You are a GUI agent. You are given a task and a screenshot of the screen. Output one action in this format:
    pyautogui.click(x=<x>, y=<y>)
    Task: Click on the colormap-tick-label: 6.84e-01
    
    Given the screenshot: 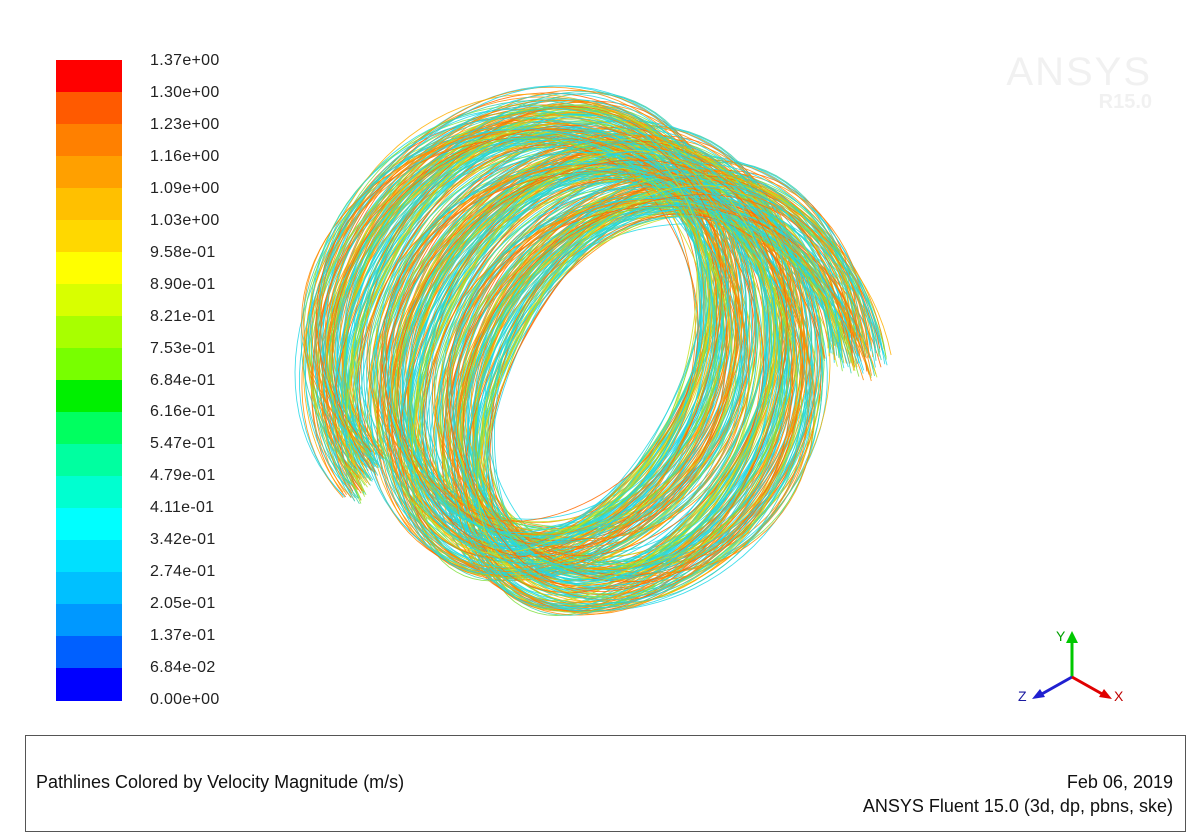 What is the action you would take?
    pyautogui.click(x=183, y=380)
    